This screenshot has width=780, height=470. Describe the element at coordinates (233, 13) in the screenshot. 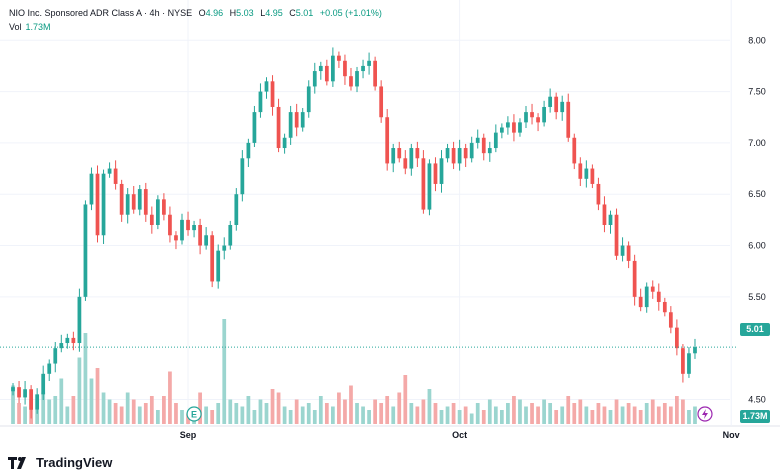

I see `high-label: H` at that location.